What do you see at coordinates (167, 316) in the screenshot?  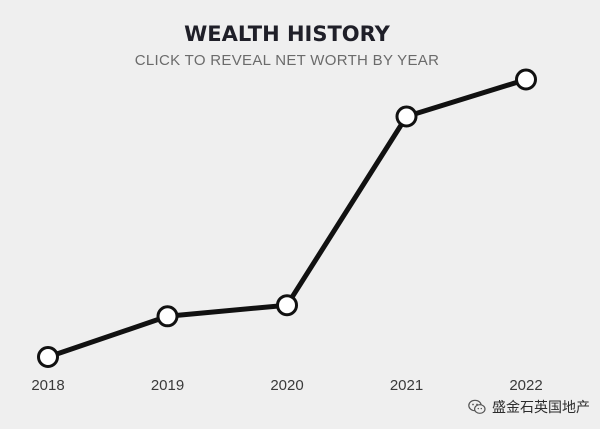 I see `data-point-2019` at bounding box center [167, 316].